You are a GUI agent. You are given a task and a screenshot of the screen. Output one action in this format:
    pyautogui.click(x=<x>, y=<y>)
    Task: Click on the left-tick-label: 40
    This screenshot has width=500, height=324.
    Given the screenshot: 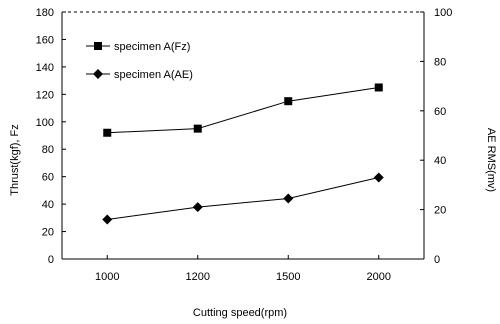 What is the action you would take?
    pyautogui.click(x=48, y=205)
    